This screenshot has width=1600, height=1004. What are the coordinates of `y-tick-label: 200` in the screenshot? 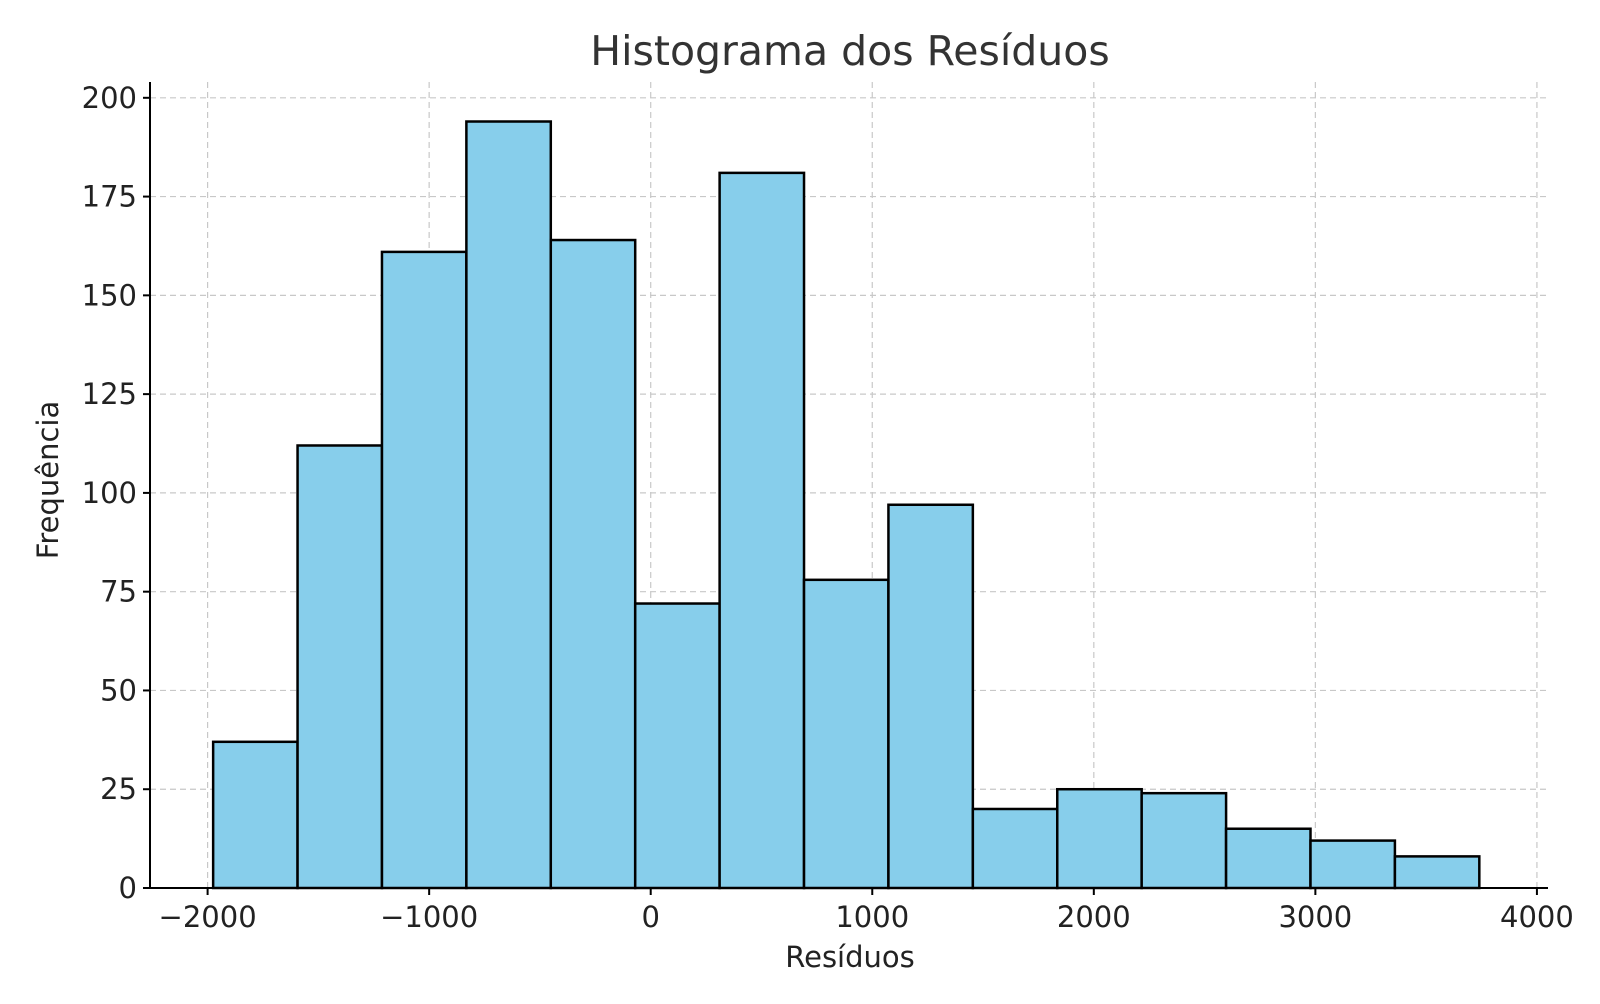 It's located at (109, 98).